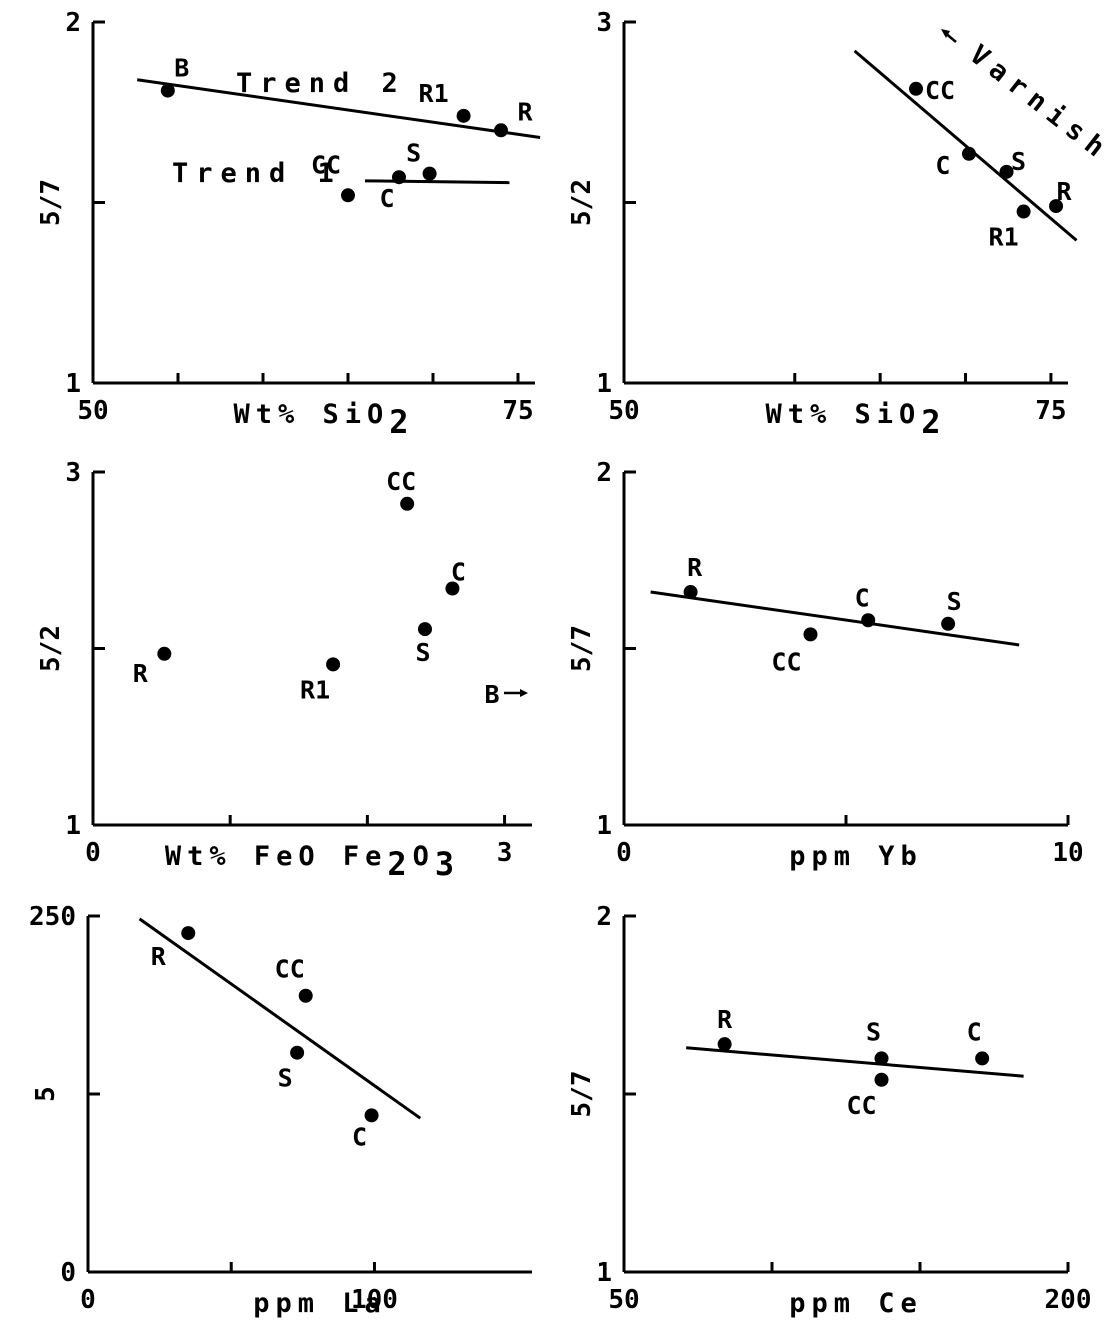 This screenshot has height=1325, width=1110. I want to click on annotation-trend-1: Trend 1, so click(257, 173).